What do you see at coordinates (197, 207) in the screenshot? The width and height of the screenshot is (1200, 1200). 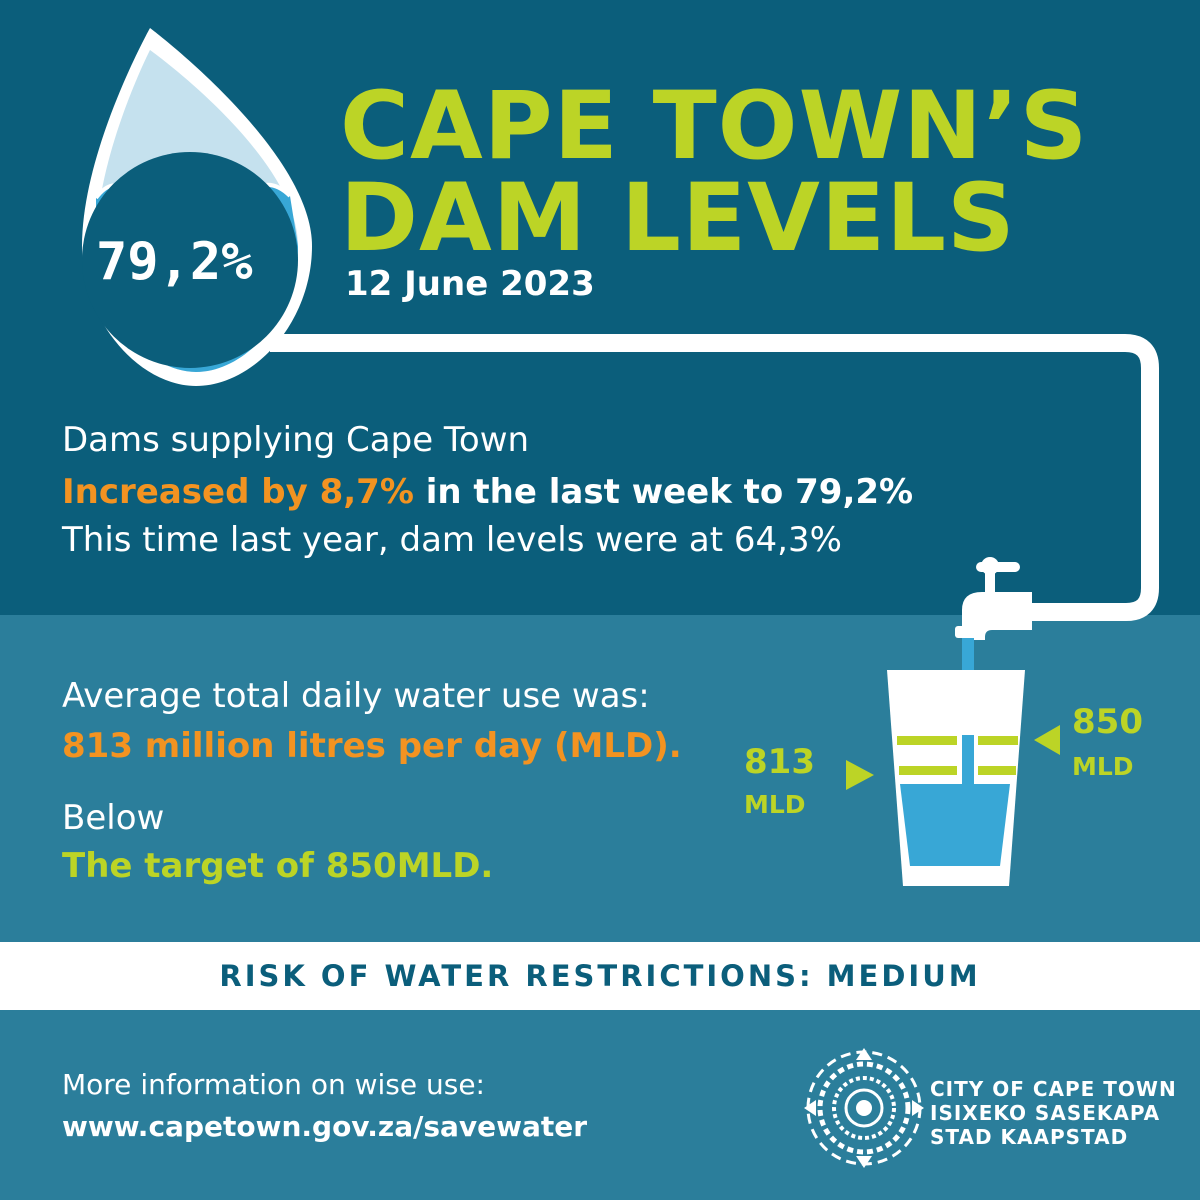 I see `water-drop-icon` at bounding box center [197, 207].